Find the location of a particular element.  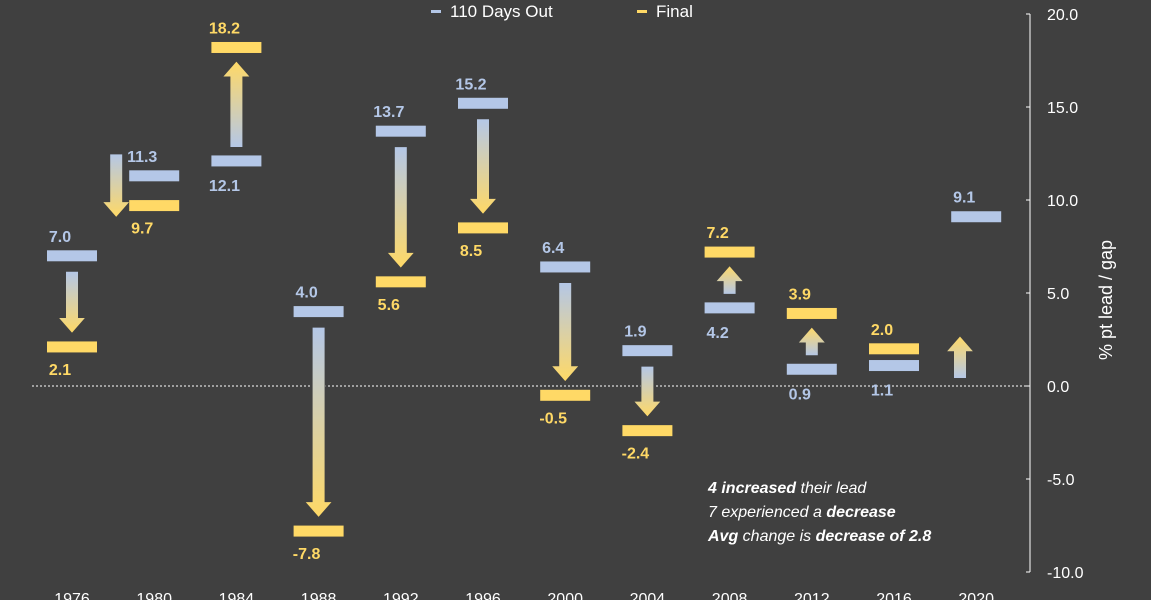

label-final: 5.6 is located at coordinates (389, 305).